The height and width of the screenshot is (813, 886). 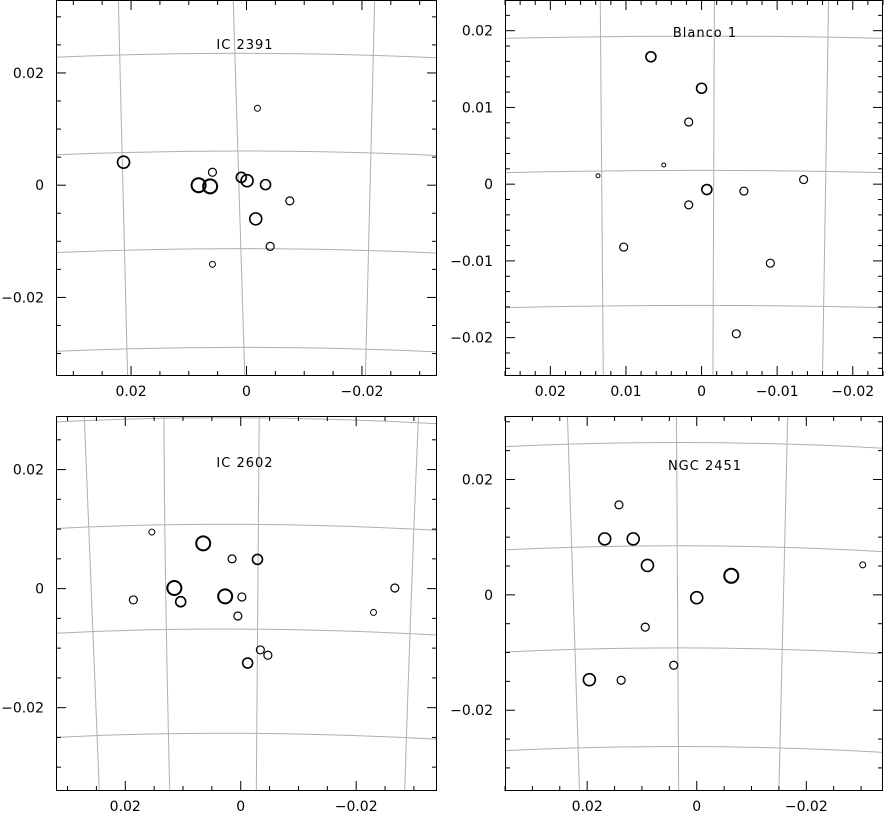 I want to click on x-tick-label: 0.01, so click(x=625, y=392).